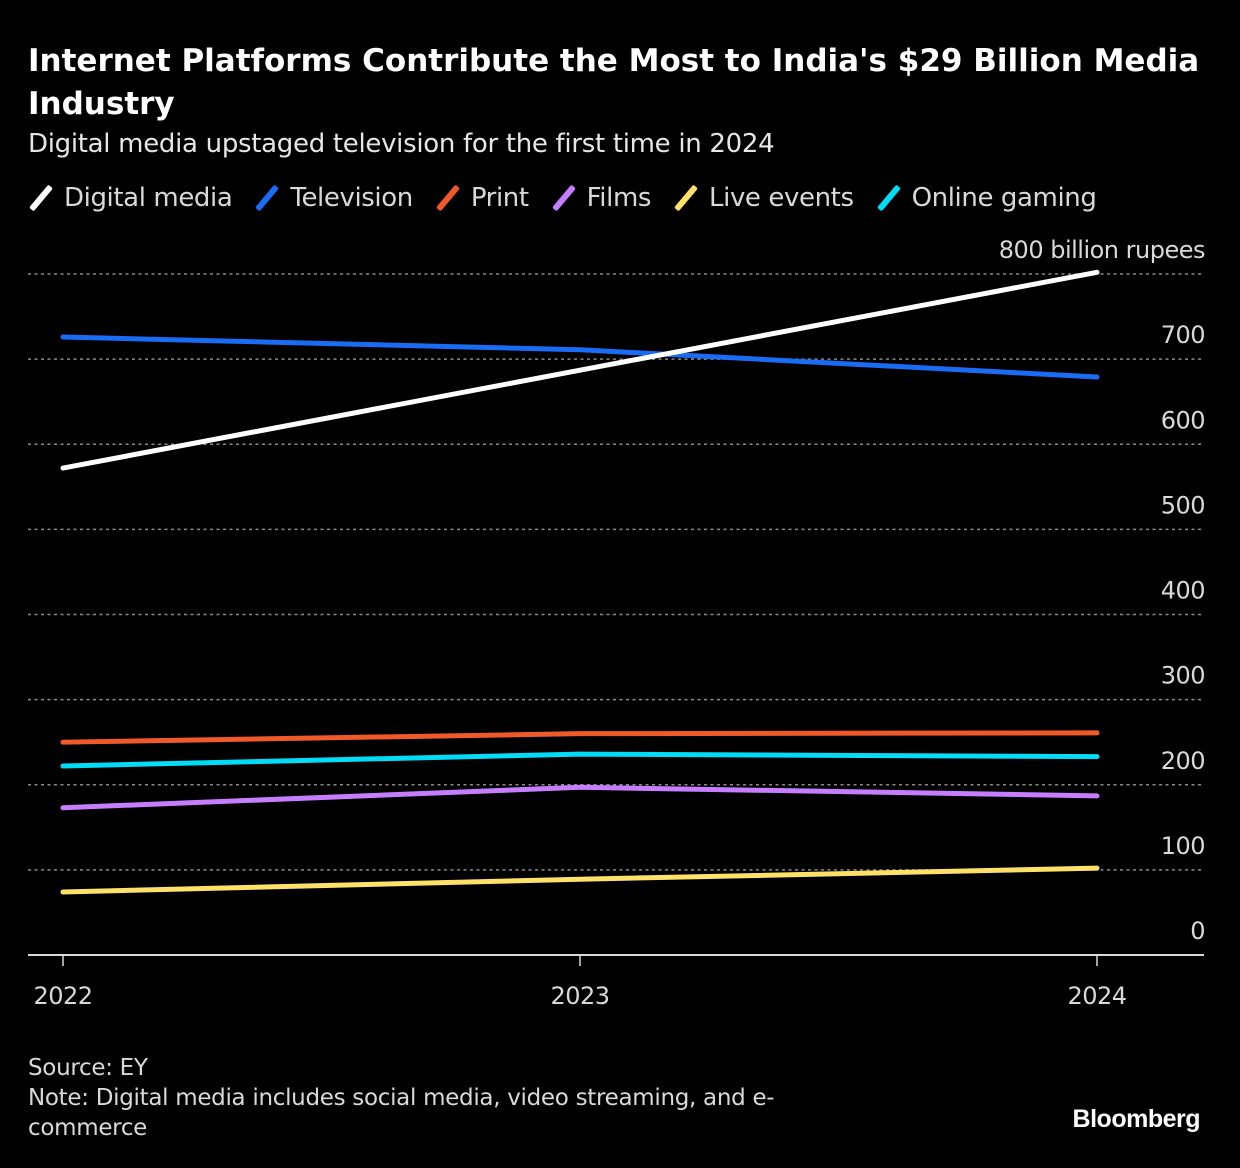 The width and height of the screenshot is (1240, 1168). I want to click on y-tick-label: 600, so click(1183, 420).